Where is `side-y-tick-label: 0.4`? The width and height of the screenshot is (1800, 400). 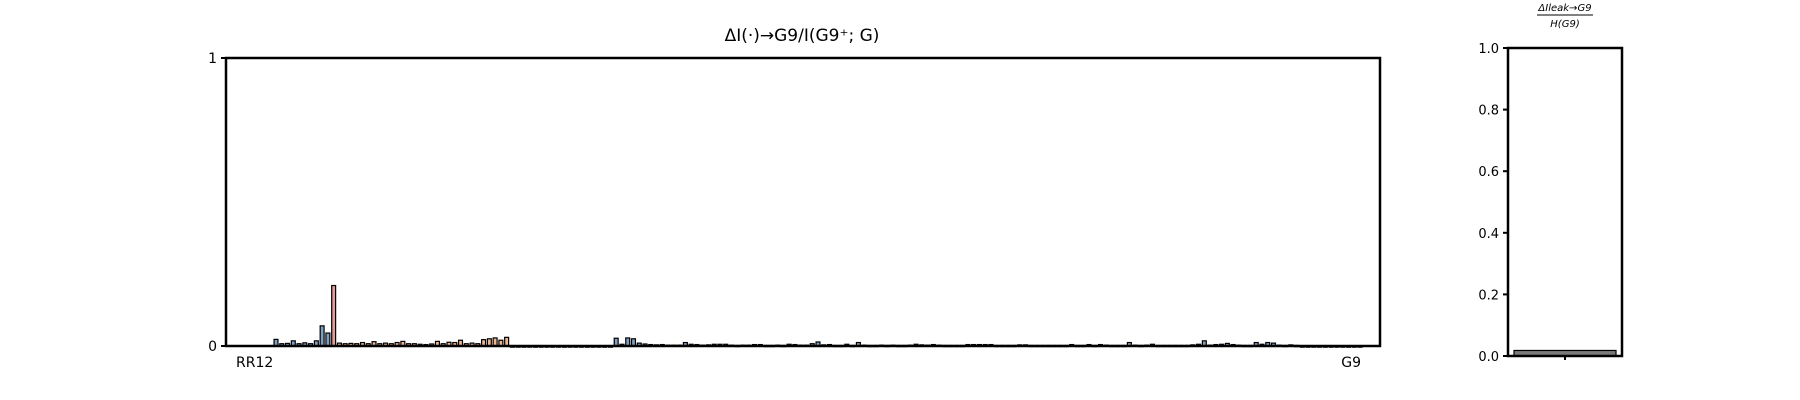
side-y-tick-label: 0.4 is located at coordinates (1488, 234).